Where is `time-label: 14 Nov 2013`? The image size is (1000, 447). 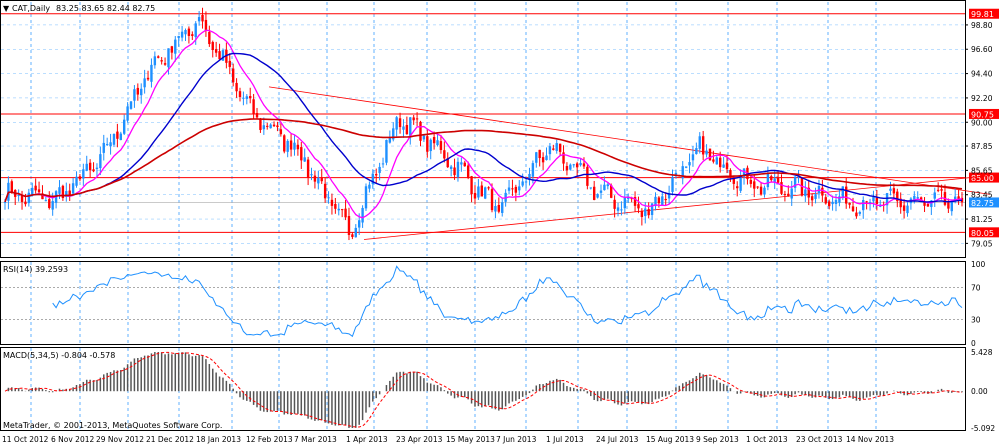
time-label: 14 Nov 2013 is located at coordinates (870, 439).